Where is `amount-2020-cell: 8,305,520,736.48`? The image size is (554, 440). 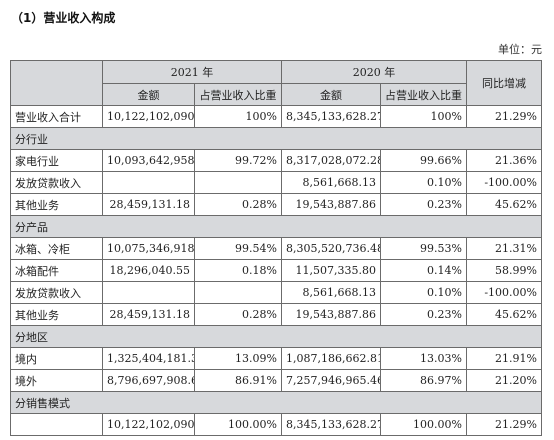 amount-2020-cell: 8,305,520,736.48 is located at coordinates (331, 248).